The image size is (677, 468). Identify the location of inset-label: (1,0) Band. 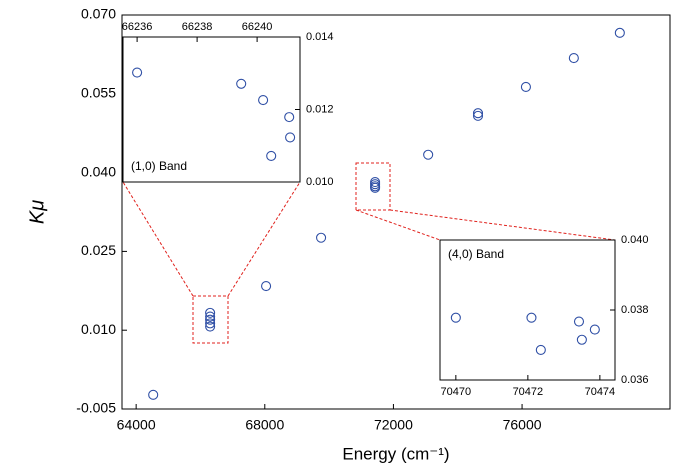
(159, 166).